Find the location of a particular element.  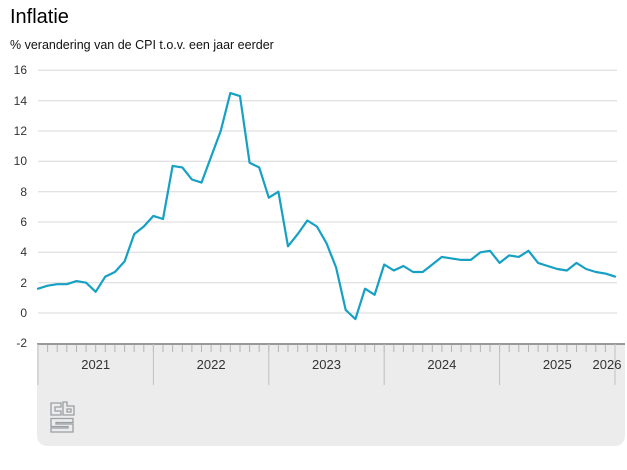

x-axis-year-label: 2025 is located at coordinates (557, 364).